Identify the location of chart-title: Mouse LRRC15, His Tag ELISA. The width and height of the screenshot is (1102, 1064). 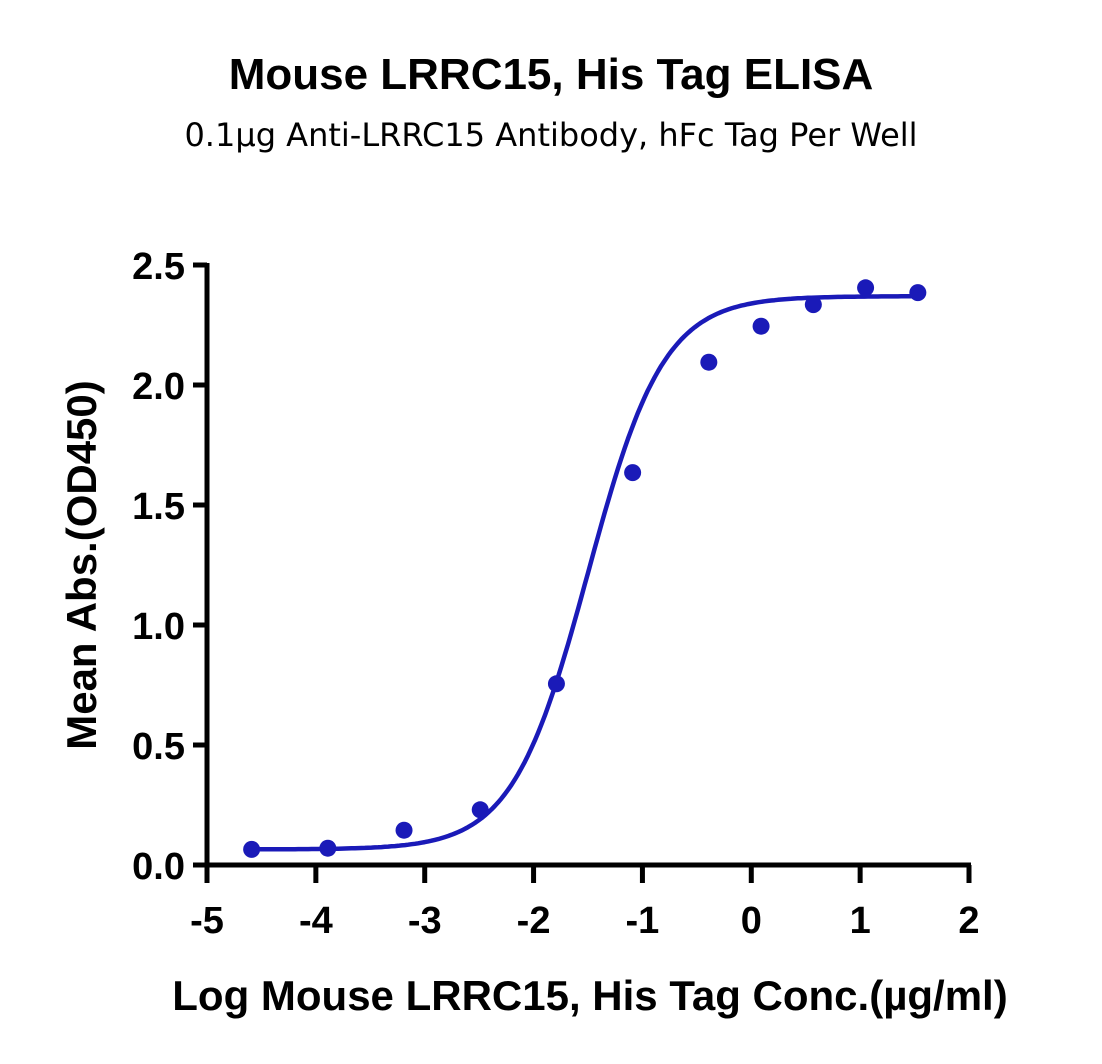
(551, 74).